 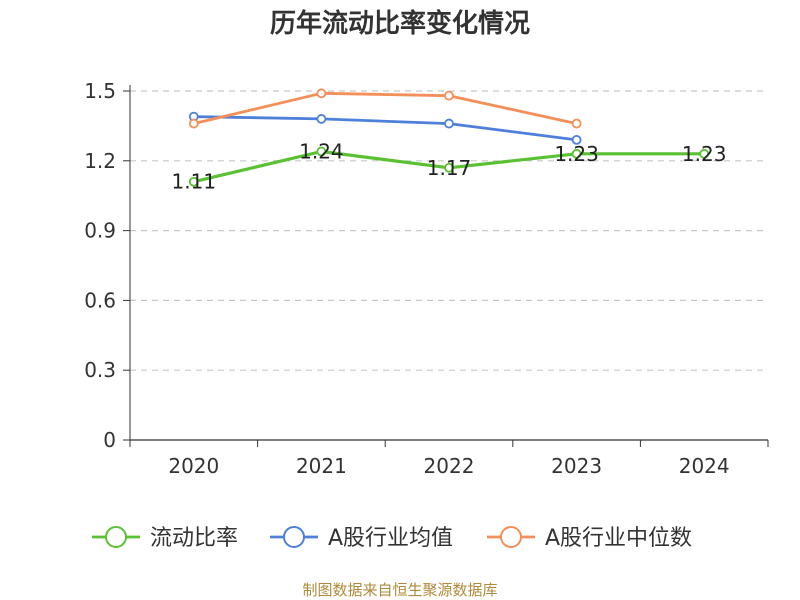 What do you see at coordinates (109, 440) in the screenshot?
I see `y-tick-label: 0` at bounding box center [109, 440].